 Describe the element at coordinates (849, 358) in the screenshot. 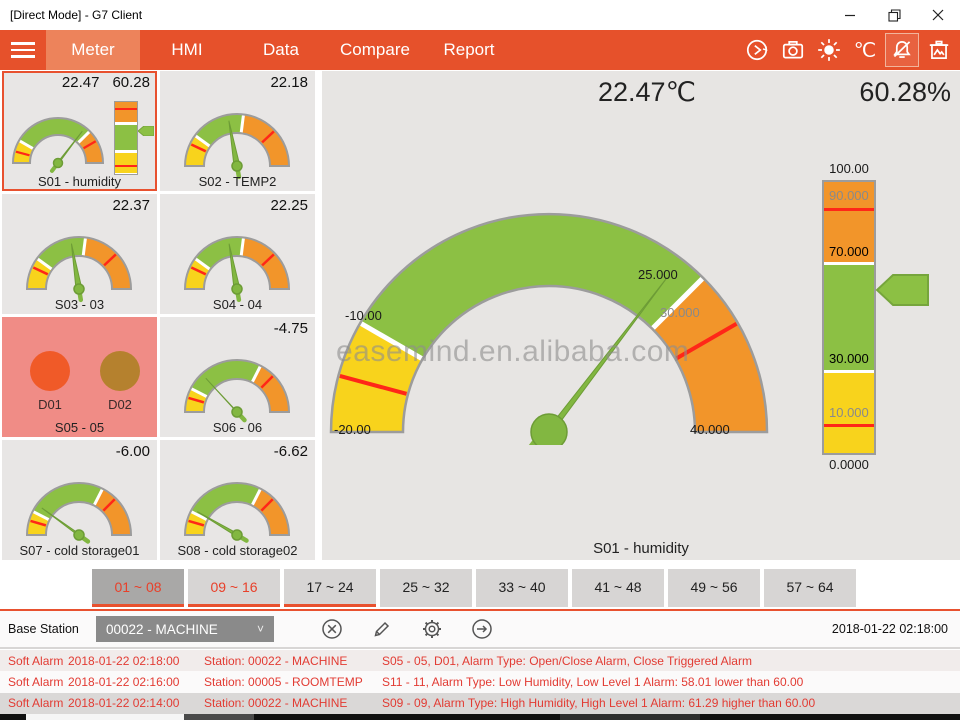

I see `bar-30-label: 30.000` at that location.